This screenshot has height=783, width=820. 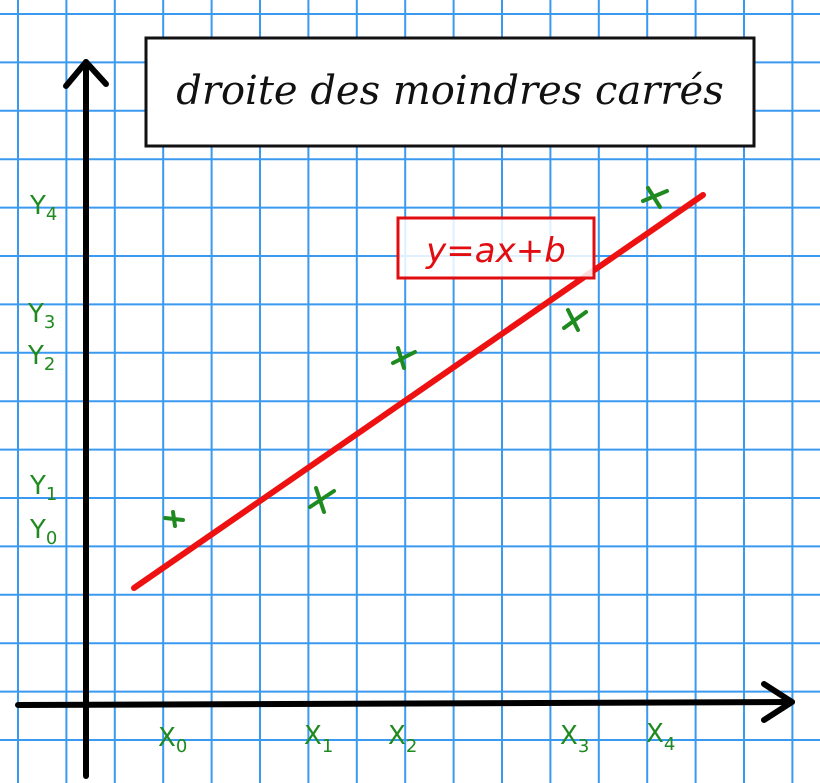 I want to click on y-labels: Y4 Y3 Y2 Y1 Y0, so click(x=42, y=370).